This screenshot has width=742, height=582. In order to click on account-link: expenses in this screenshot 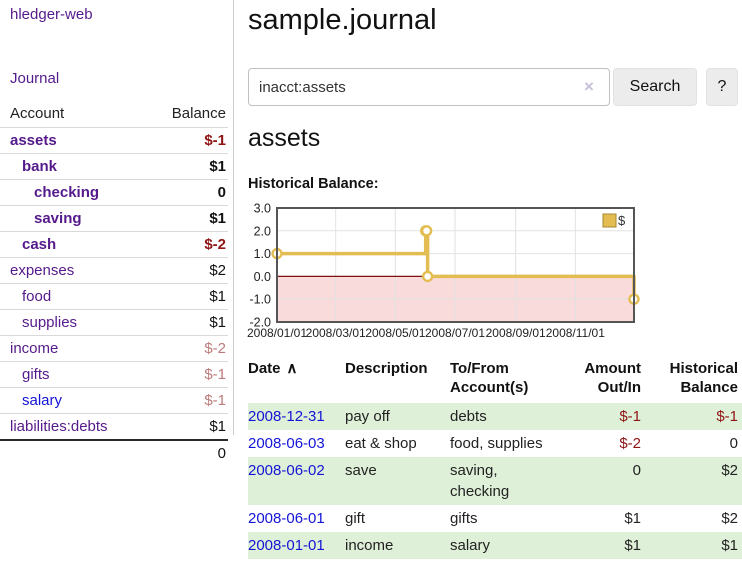, I will do `click(42, 270)`.